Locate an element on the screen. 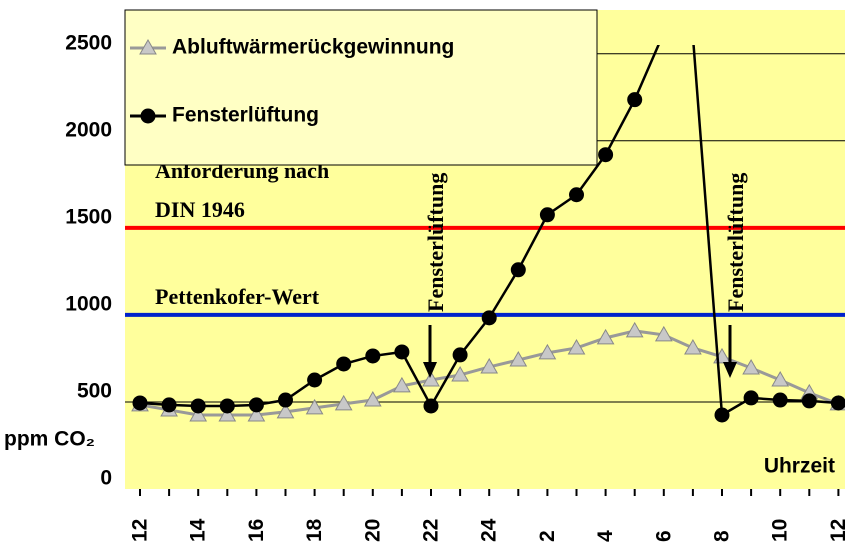  x-tick-label: 6 is located at coordinates (663, 536).